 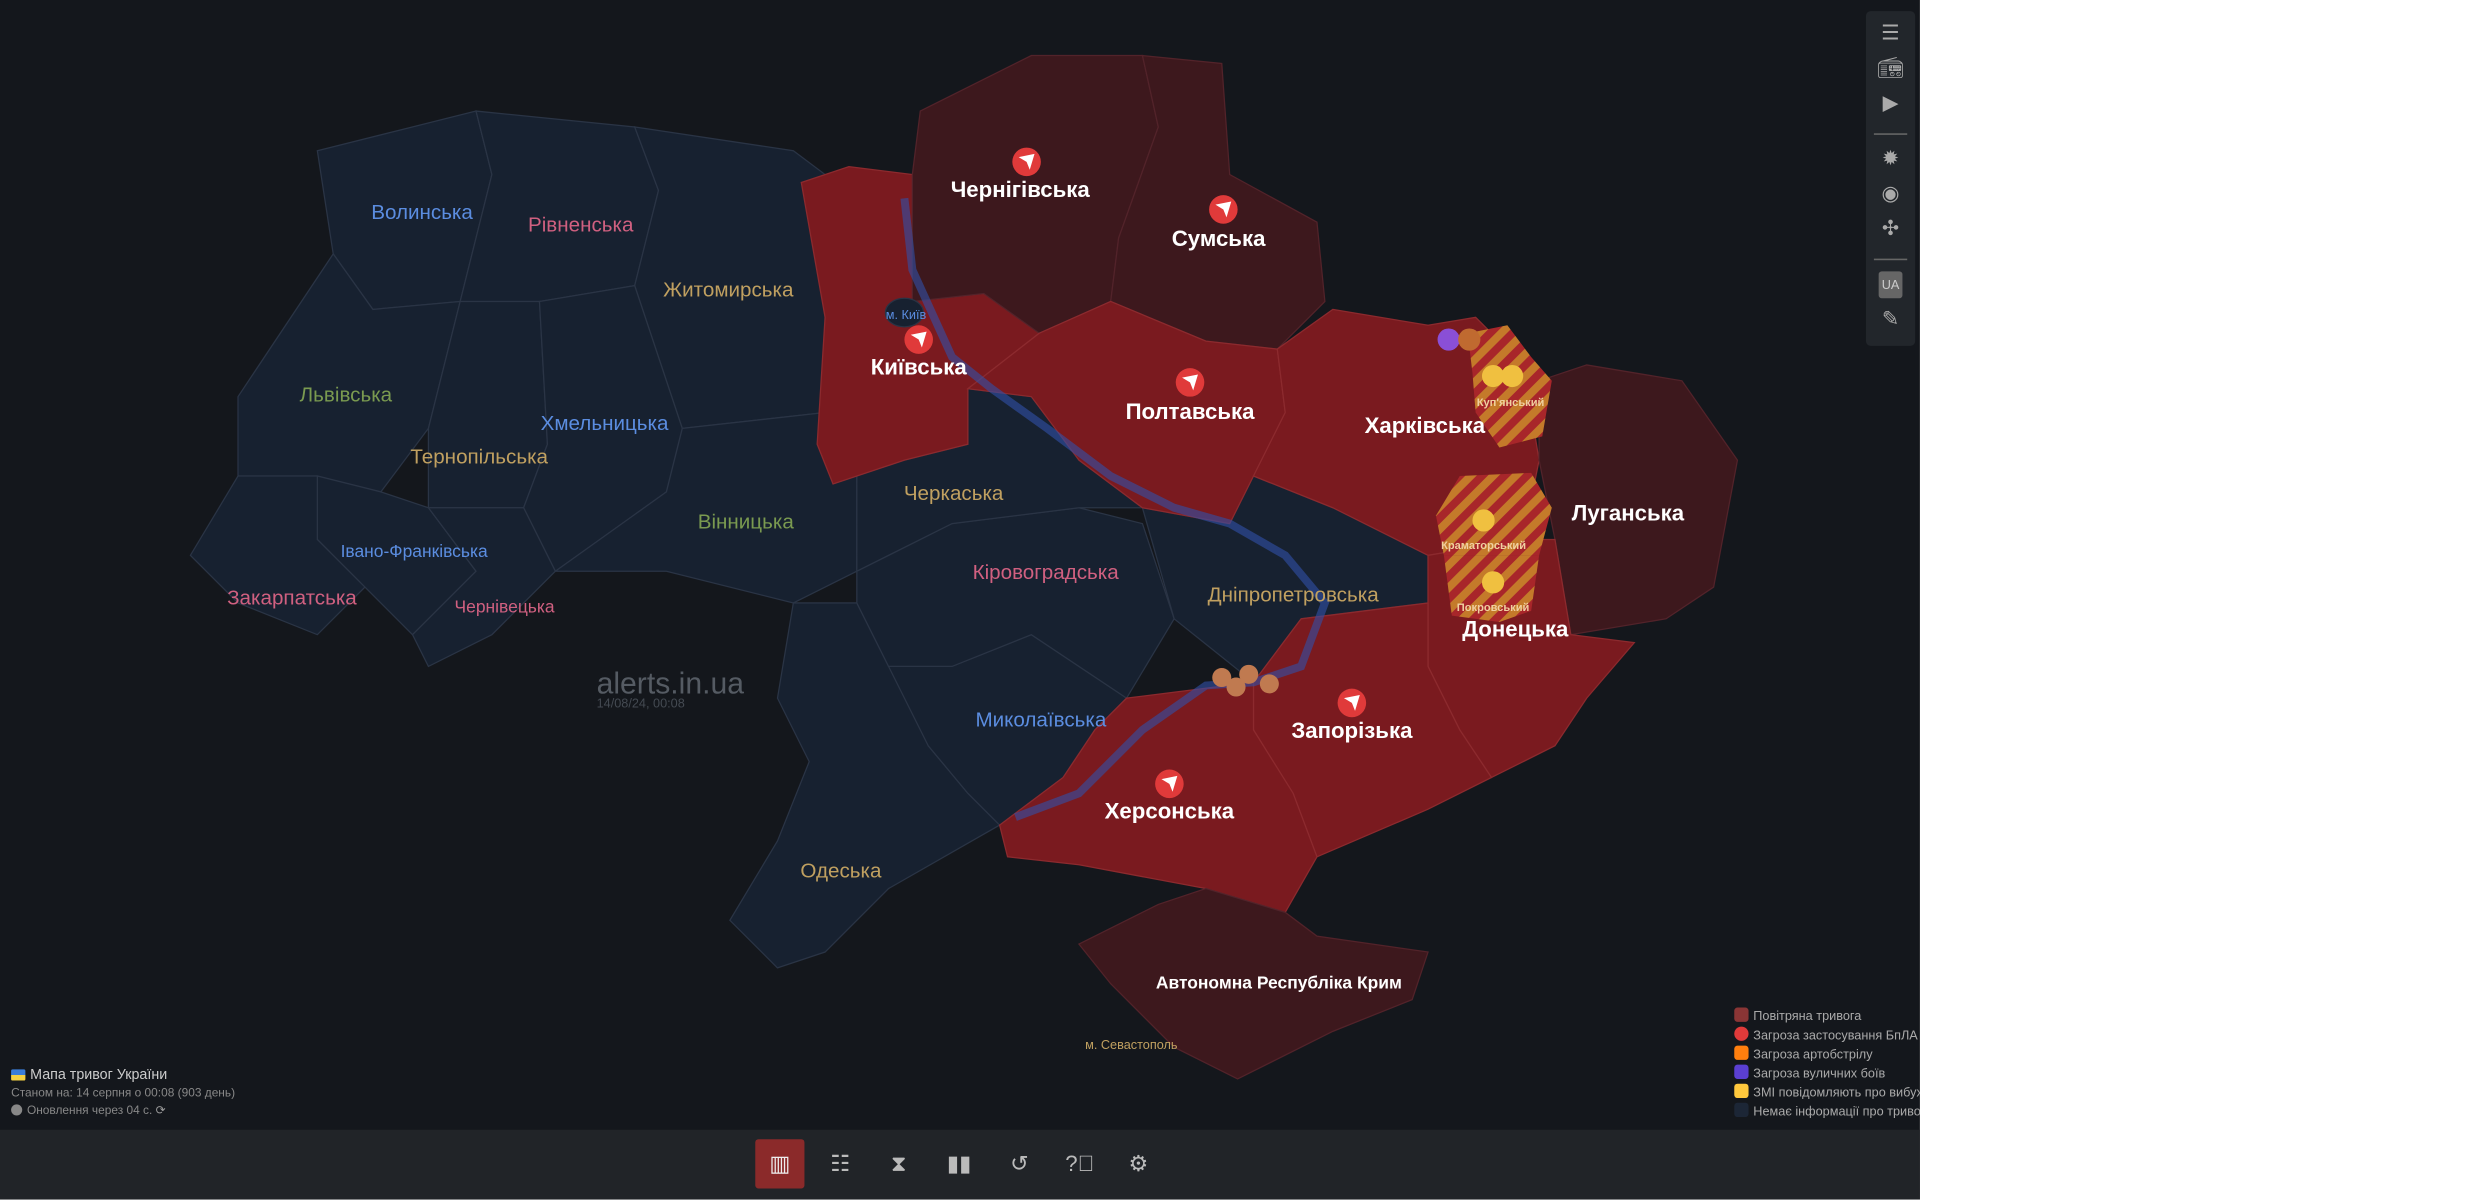 I want to click on label-kyivska: Київська, so click(x=919, y=366).